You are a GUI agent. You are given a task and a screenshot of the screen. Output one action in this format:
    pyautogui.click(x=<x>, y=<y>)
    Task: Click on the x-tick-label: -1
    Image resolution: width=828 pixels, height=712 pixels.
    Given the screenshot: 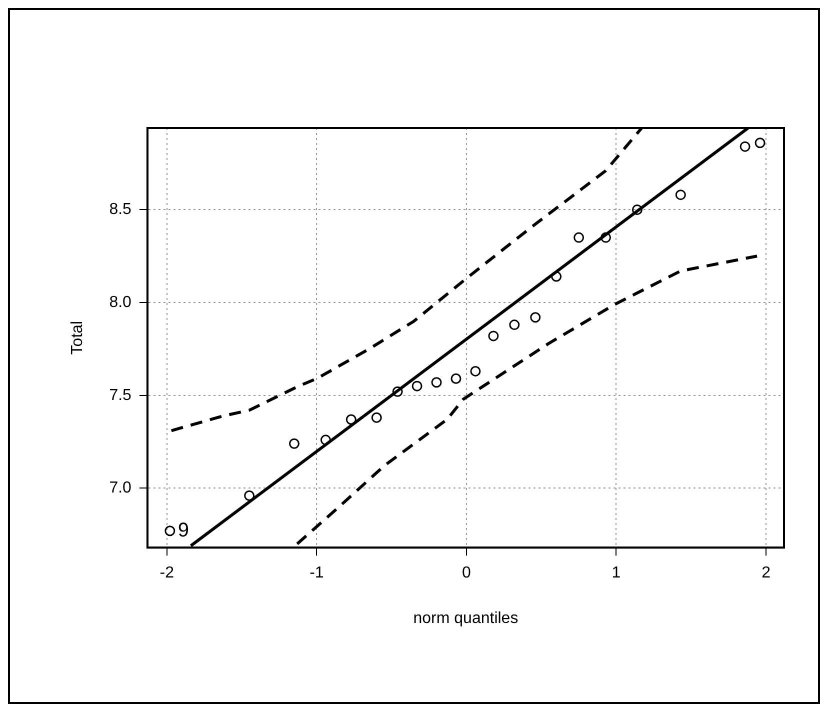 What is the action you would take?
    pyautogui.click(x=317, y=573)
    